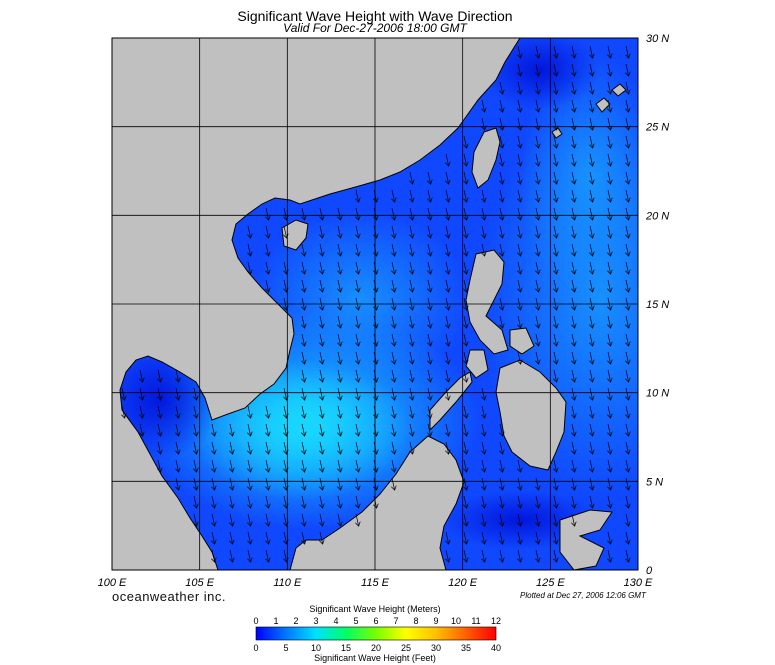 The width and height of the screenshot is (775, 665). What do you see at coordinates (169, 596) in the screenshot?
I see `brand-logo-text: oceanweather inc.` at bounding box center [169, 596].